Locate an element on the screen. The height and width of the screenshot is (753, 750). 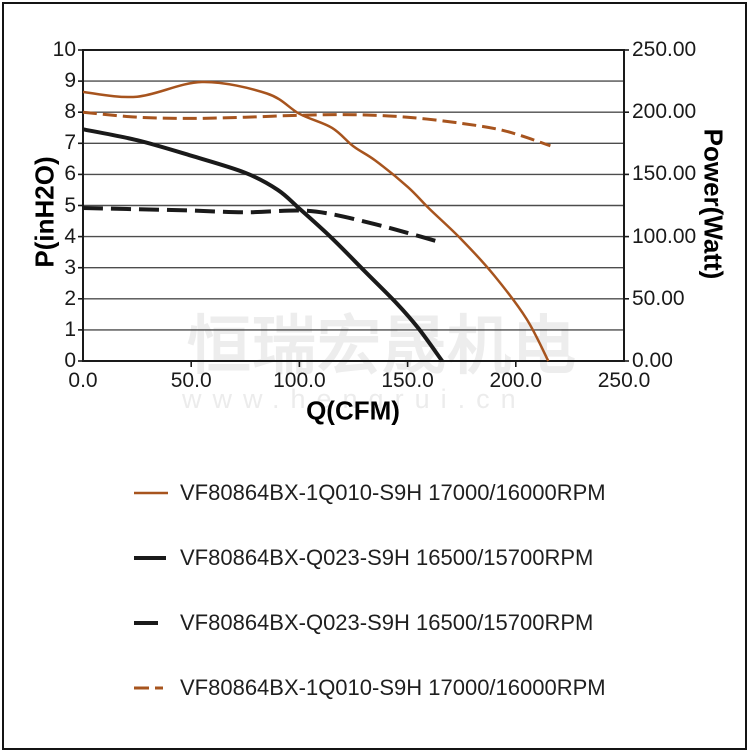
y-right-tick-label: 100.00 is located at coordinates (664, 236).